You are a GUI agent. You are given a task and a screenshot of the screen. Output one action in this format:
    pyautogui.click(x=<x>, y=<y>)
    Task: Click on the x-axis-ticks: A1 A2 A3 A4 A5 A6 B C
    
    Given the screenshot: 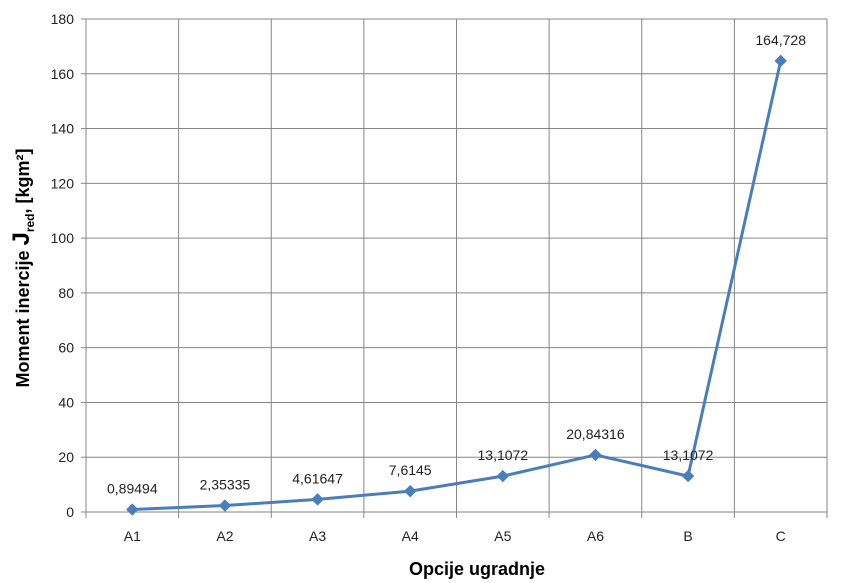 What is the action you would take?
    pyautogui.click(x=455, y=536)
    